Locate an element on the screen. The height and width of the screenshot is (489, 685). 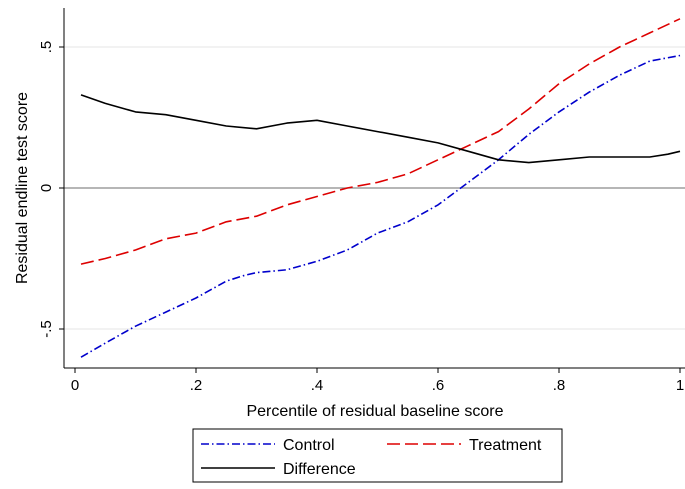
x-axis-title: Percentile of residual baseline score is located at coordinates (374, 411).